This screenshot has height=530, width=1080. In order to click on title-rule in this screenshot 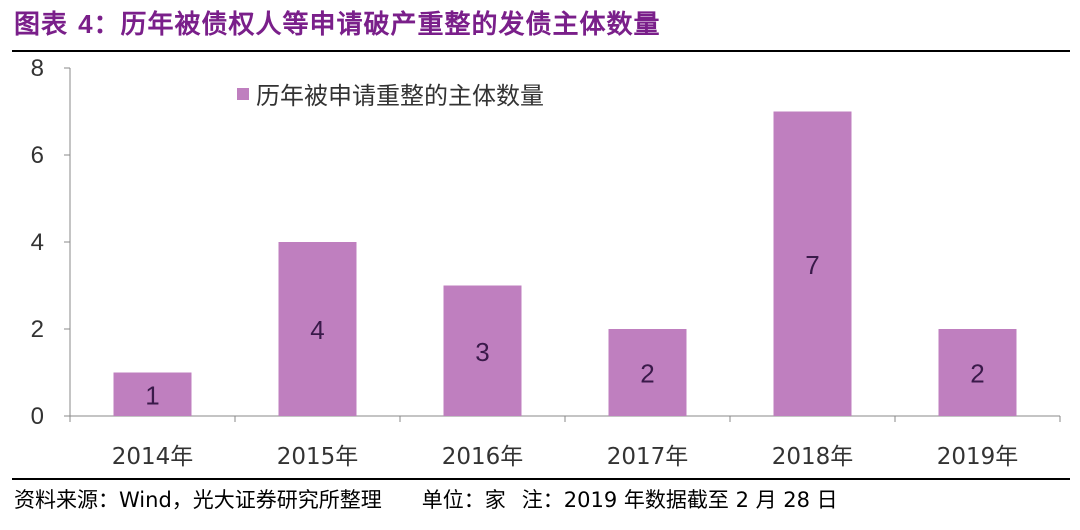, I will do `click(541, 51)`.